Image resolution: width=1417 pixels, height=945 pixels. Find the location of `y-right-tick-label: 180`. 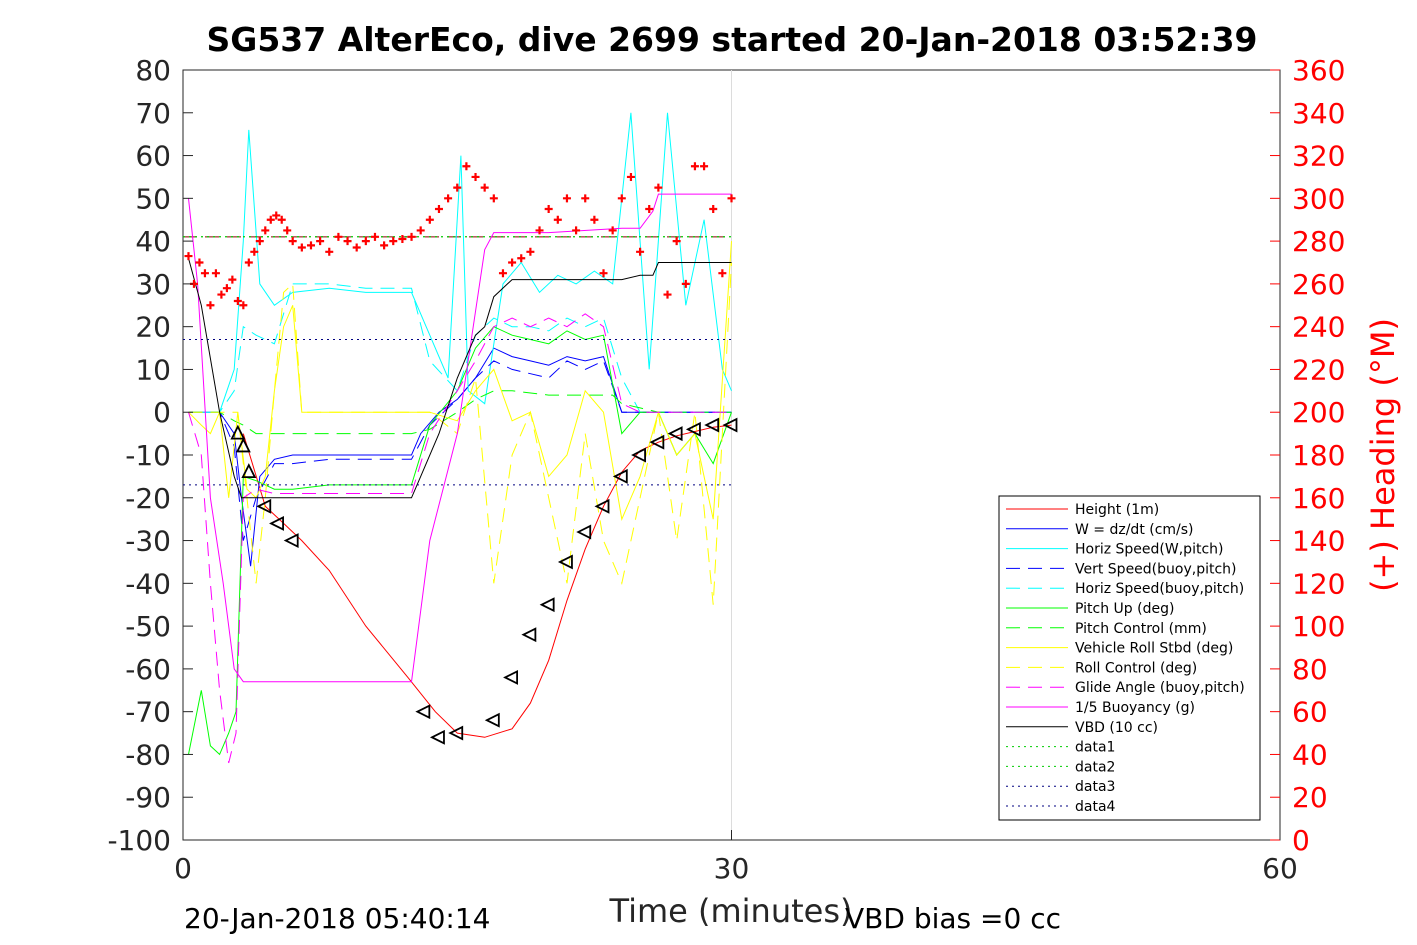

y-right-tick-label: 180 is located at coordinates (1318, 455).